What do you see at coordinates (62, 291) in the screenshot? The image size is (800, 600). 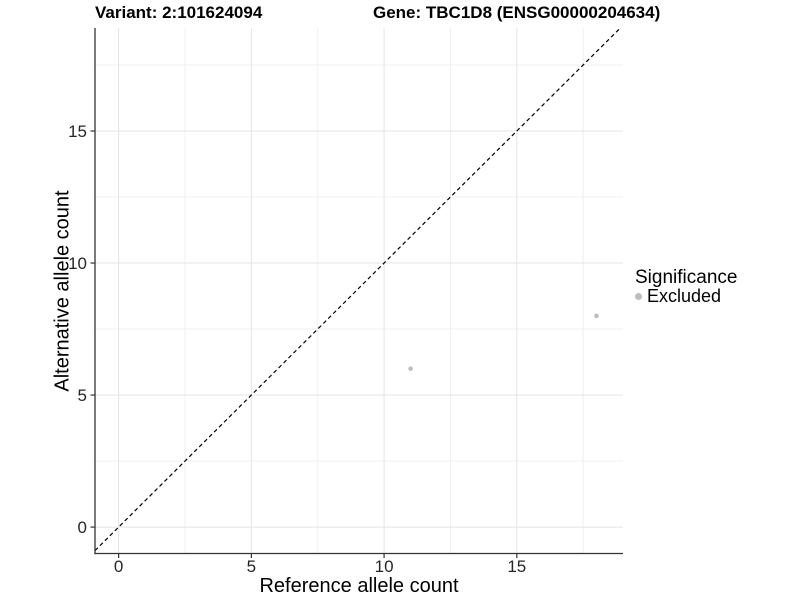 I see `y-axis-title: Alternative allele count` at bounding box center [62, 291].